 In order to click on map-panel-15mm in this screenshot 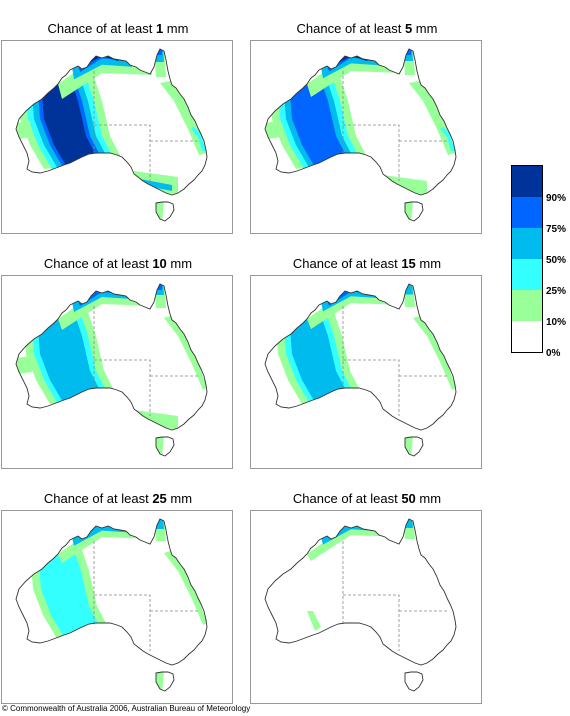, I will do `click(366, 372)`.